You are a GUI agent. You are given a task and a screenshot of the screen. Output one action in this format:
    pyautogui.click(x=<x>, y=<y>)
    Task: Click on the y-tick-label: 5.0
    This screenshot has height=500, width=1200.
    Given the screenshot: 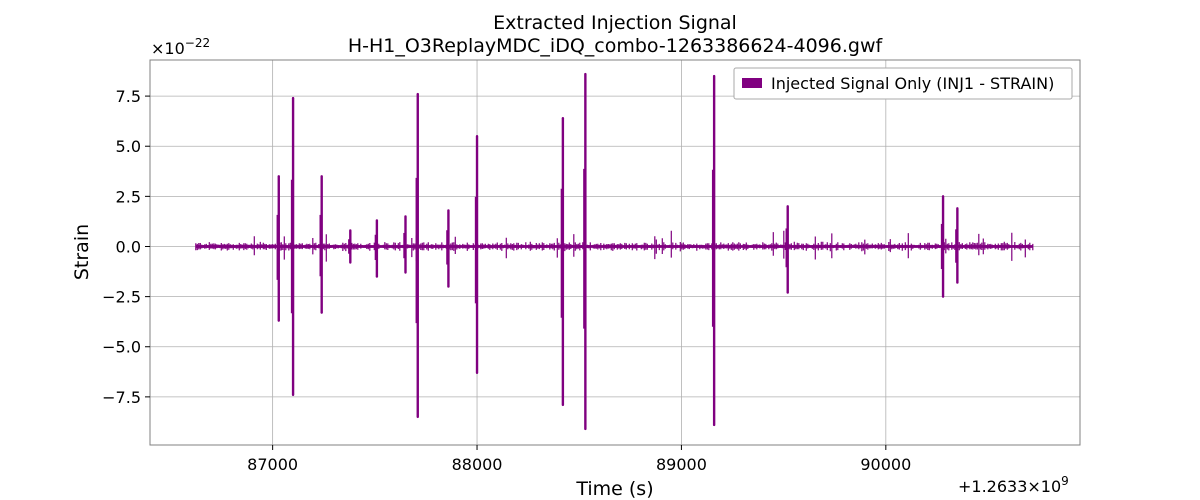 What is the action you would take?
    pyautogui.click(x=128, y=146)
    